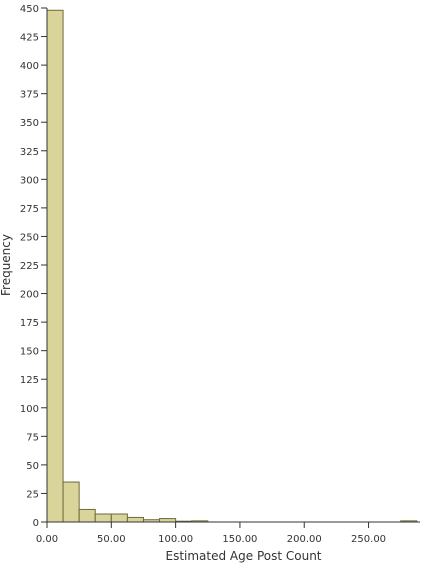 The image size is (424, 568). I want to click on x-tick-label: 250.00, so click(368, 539).